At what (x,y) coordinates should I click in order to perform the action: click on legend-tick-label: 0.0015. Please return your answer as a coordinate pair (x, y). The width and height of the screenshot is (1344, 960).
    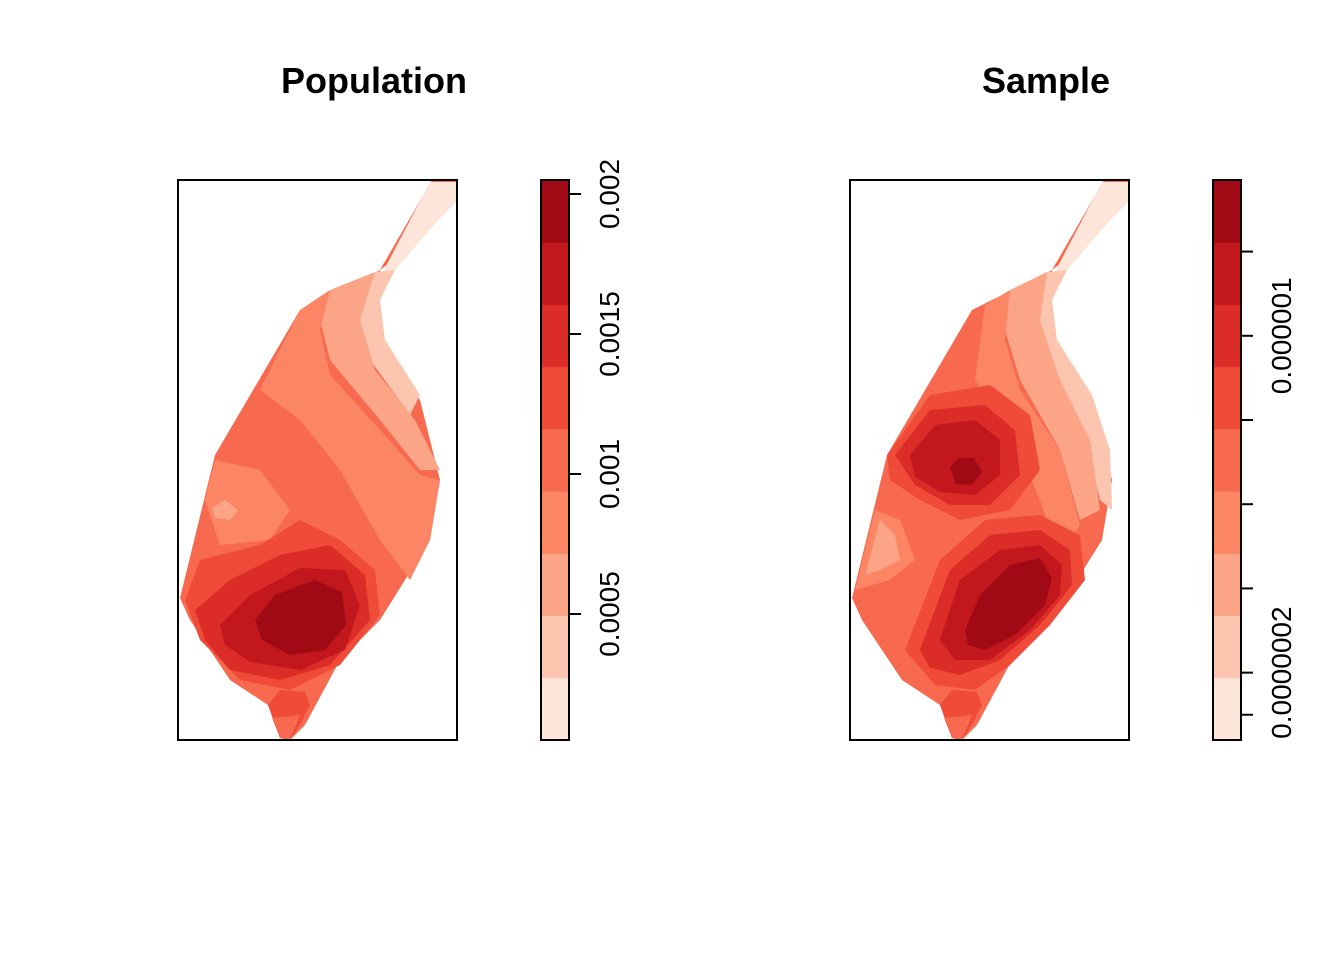
    Looking at the image, I should click on (609, 334).